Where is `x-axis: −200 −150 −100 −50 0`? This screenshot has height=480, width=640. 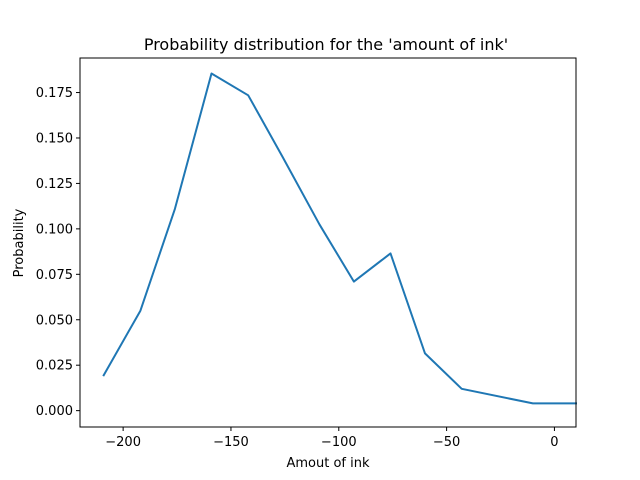 x-axis: −200 −150 −100 −50 0 is located at coordinates (332, 438).